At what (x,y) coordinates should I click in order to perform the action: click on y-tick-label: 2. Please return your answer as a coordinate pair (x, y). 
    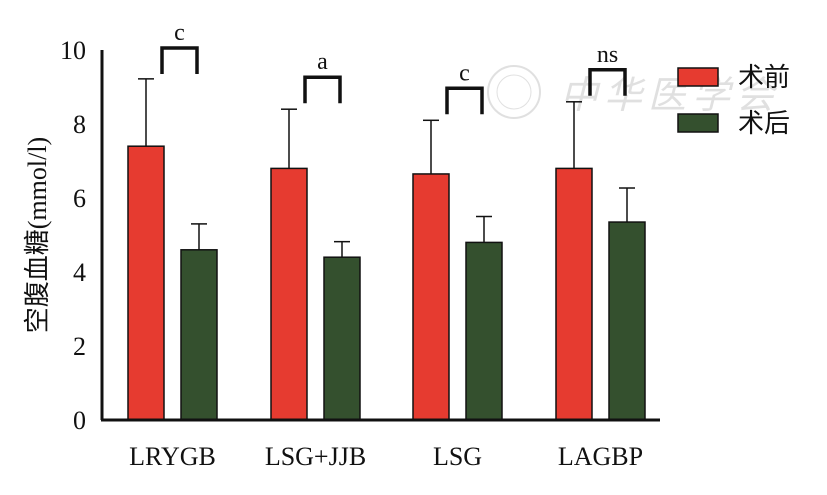
    Looking at the image, I should click on (79, 346).